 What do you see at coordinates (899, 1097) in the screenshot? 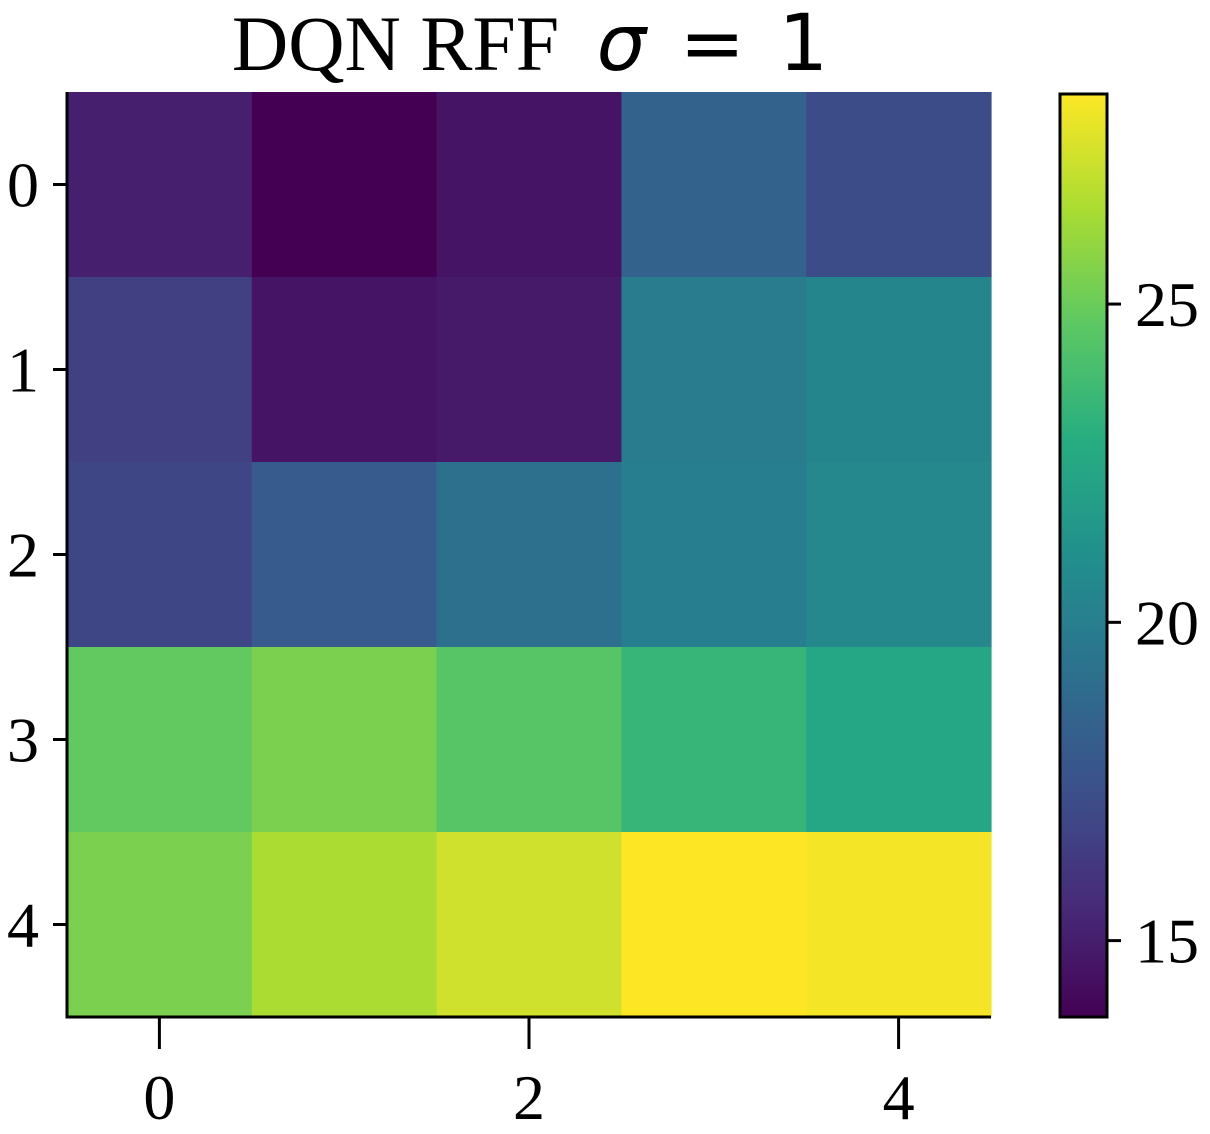
I see `x-tick-label-4: 4` at bounding box center [899, 1097].